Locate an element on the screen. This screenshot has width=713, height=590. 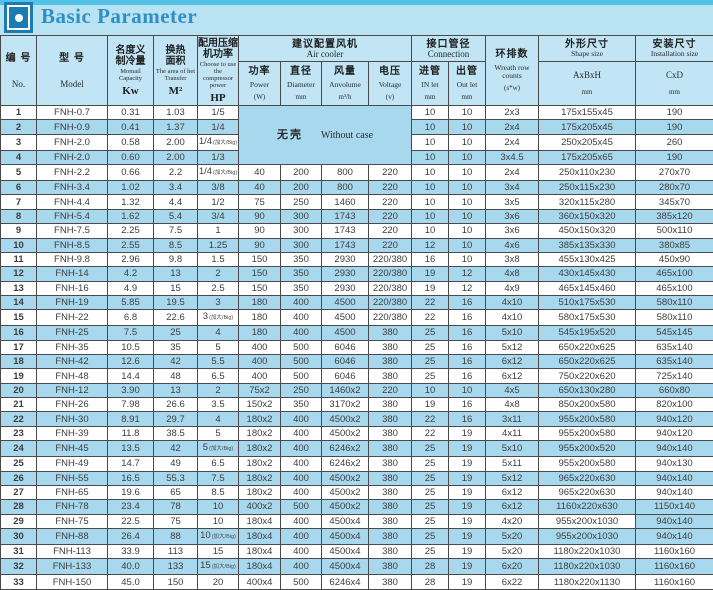
cell-no: 11 is located at coordinates (19, 259).